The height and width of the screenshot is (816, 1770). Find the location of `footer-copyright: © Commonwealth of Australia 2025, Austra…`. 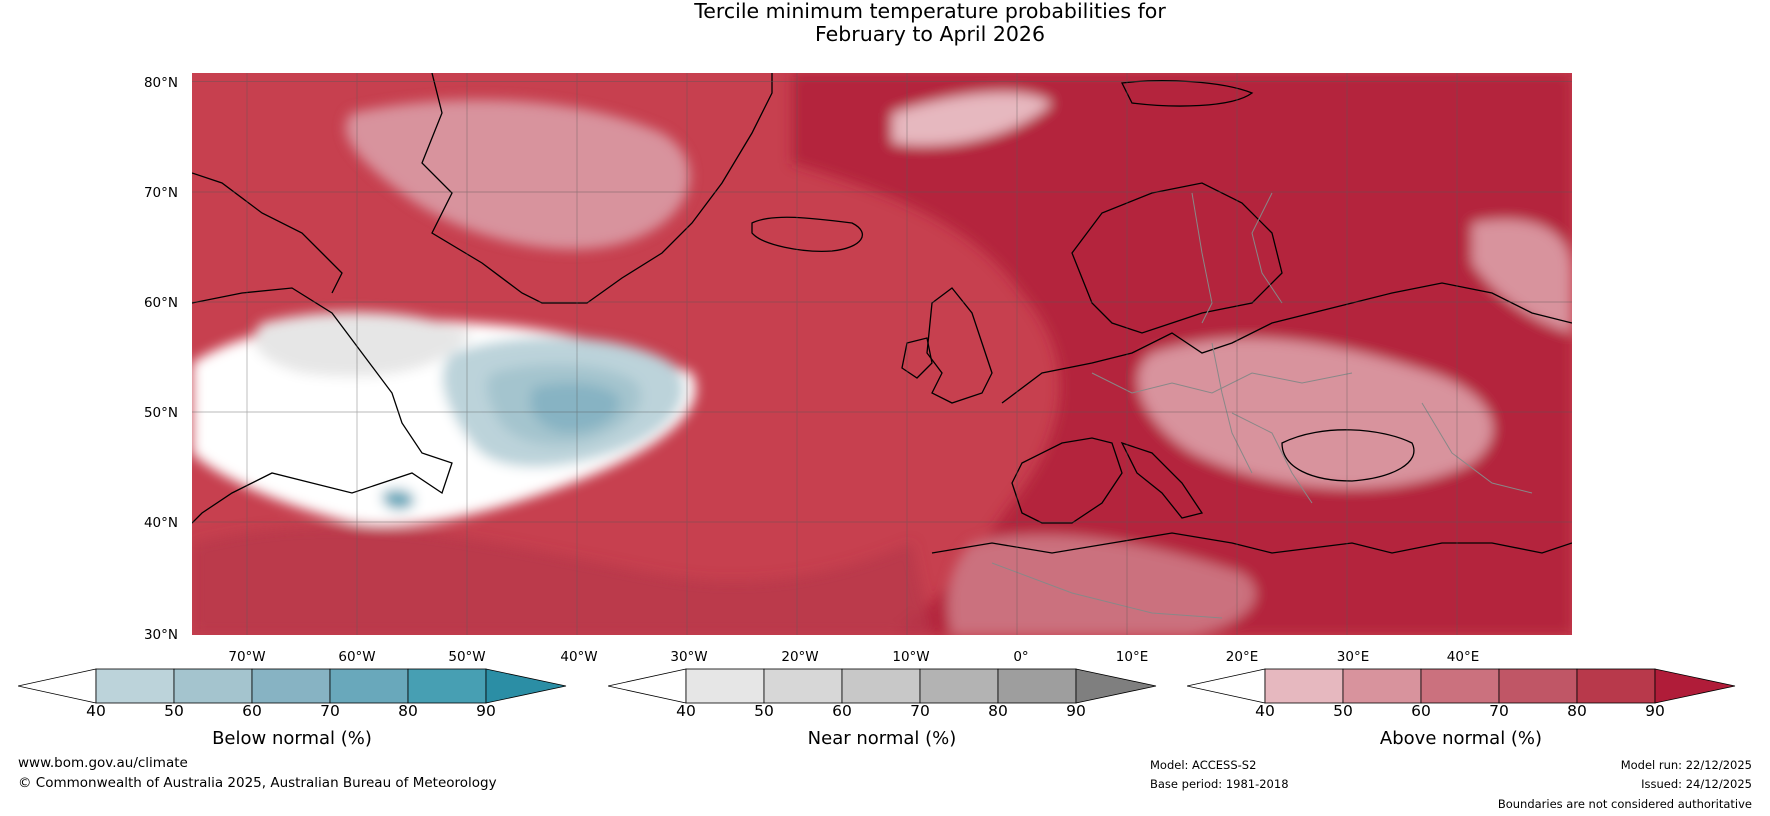

footer-copyright: © Commonwealth of Australia 2025, Austra… is located at coordinates (257, 783).